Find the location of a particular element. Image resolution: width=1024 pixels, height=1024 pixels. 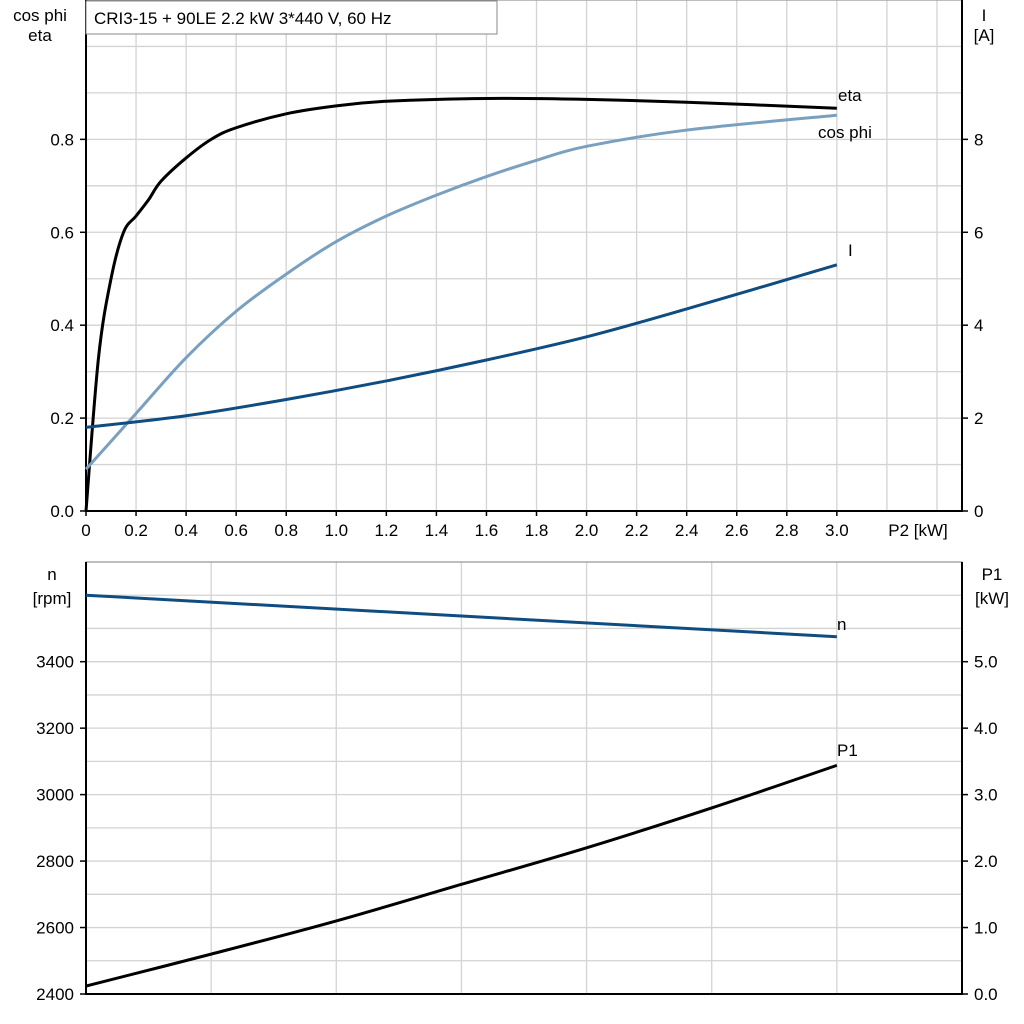

x-tick-label: 1.2 is located at coordinates (387, 530).